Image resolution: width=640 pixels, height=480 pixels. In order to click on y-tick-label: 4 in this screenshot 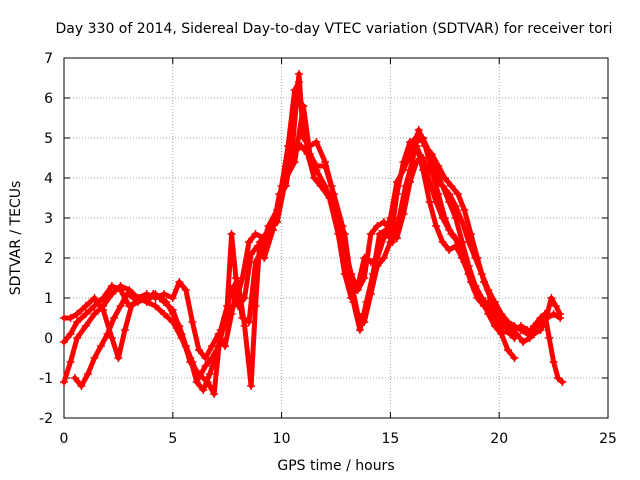, I will do `click(48, 179)`.